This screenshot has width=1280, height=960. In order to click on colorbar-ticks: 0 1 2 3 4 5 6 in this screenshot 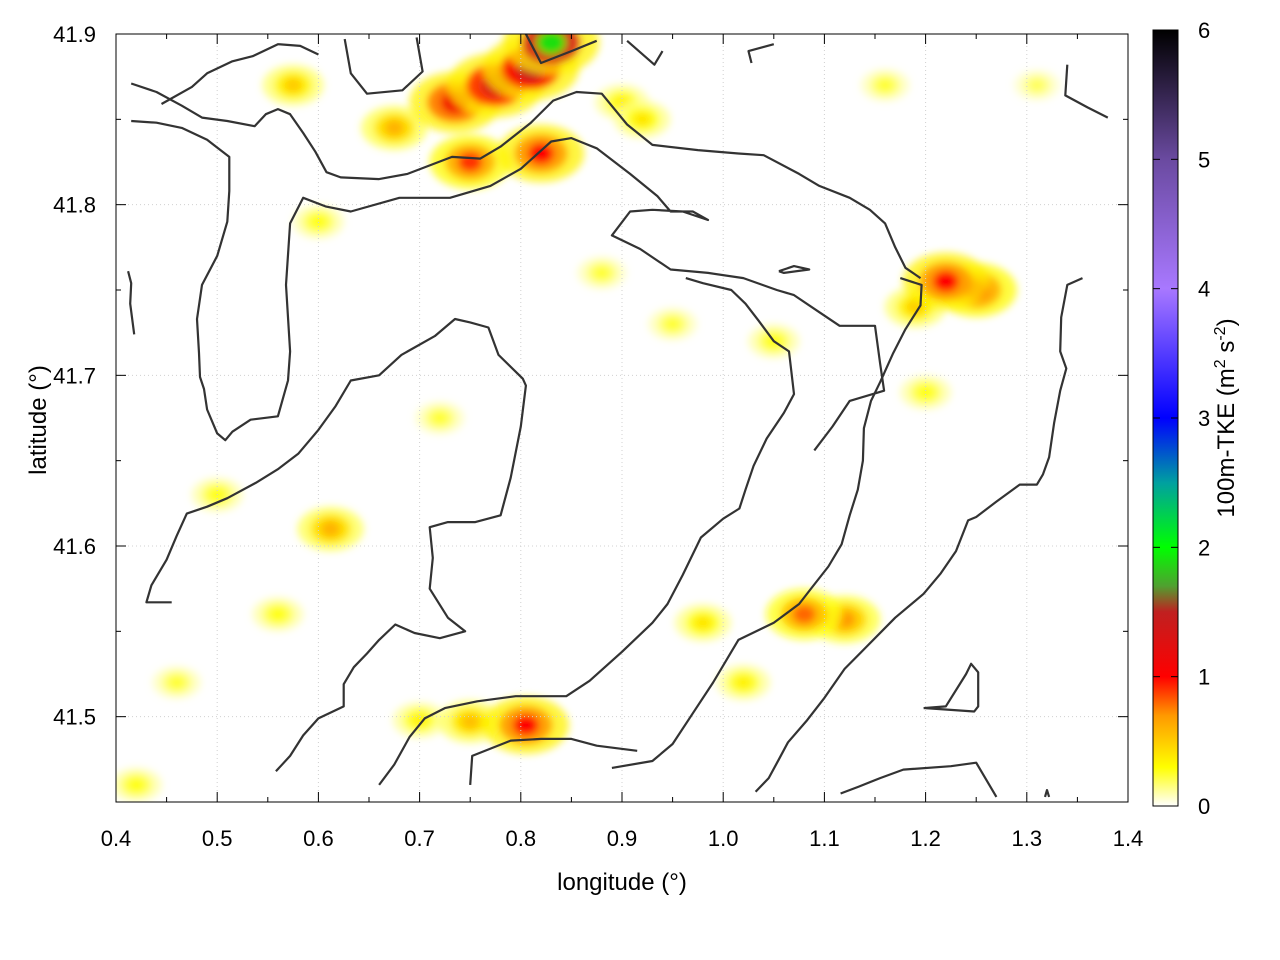, I will do `click(1181, 418)`.